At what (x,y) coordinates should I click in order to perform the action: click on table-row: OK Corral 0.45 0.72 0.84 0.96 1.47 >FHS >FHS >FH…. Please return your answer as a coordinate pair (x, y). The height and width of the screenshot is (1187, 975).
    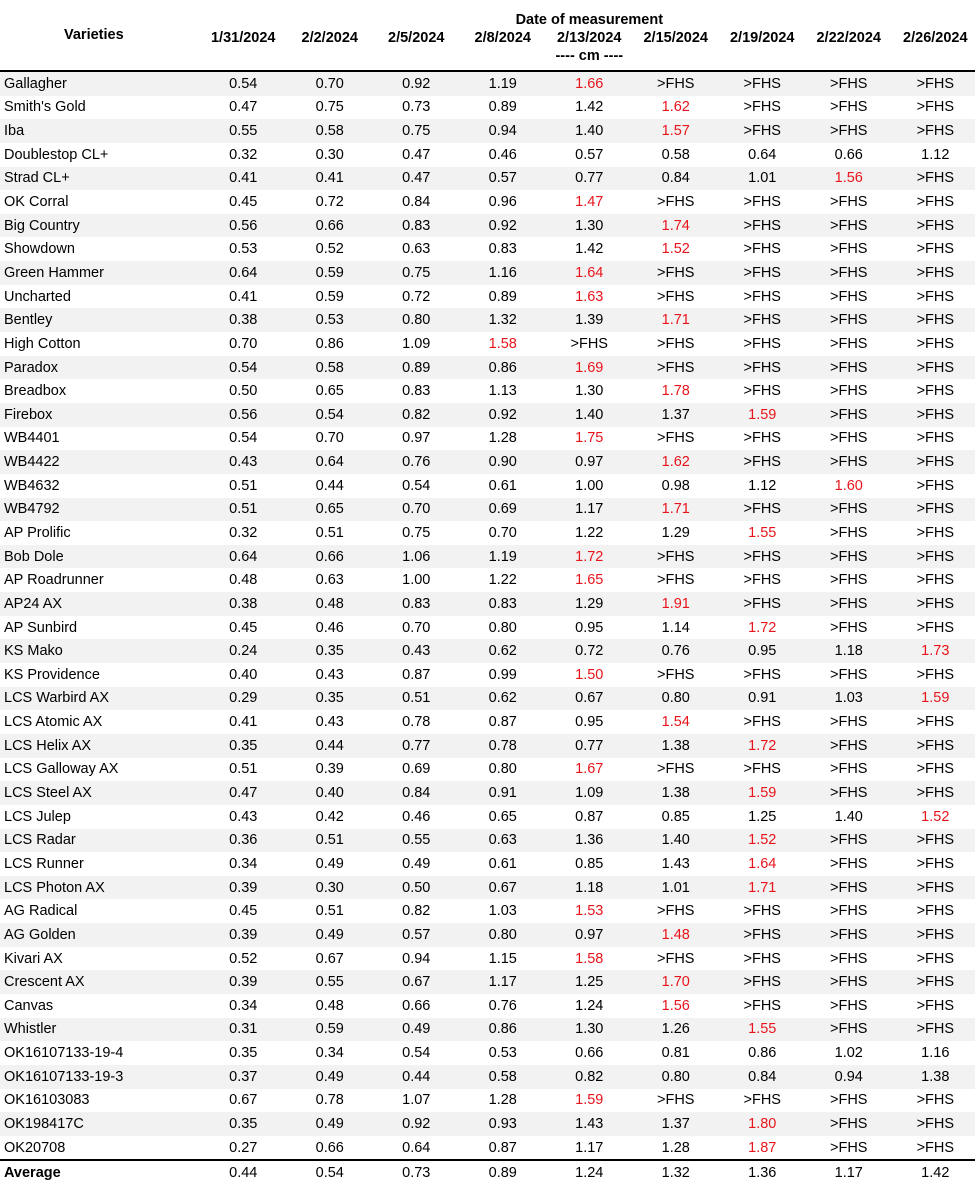
    Looking at the image, I should click on (487, 202).